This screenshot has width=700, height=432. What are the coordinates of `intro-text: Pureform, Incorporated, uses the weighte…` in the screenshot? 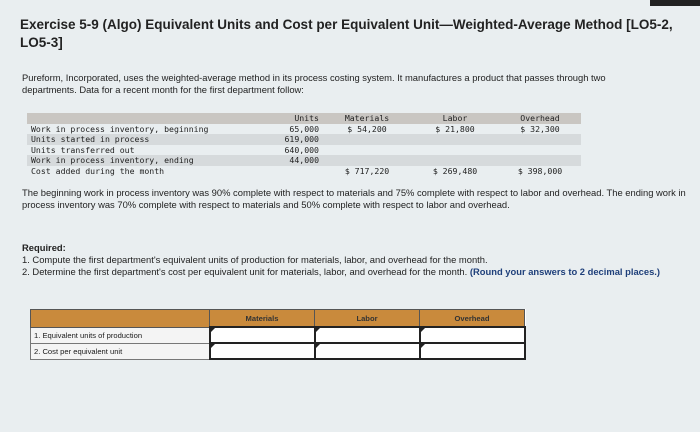 It's located at (314, 83).